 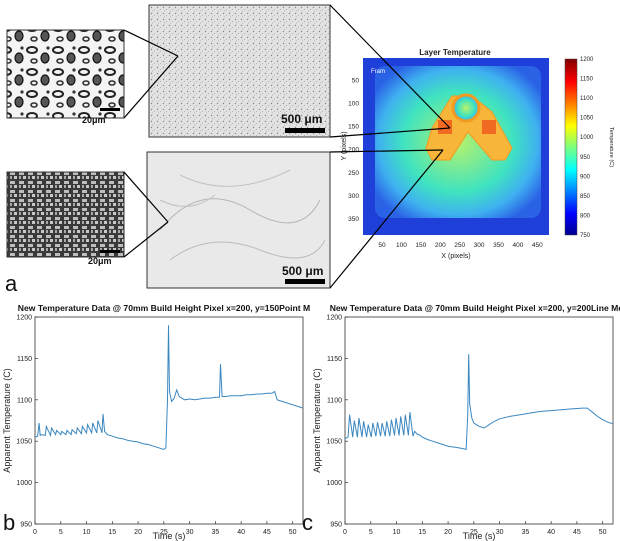 I want to click on heatmap-x-tick-5: 300, so click(x=479, y=245).